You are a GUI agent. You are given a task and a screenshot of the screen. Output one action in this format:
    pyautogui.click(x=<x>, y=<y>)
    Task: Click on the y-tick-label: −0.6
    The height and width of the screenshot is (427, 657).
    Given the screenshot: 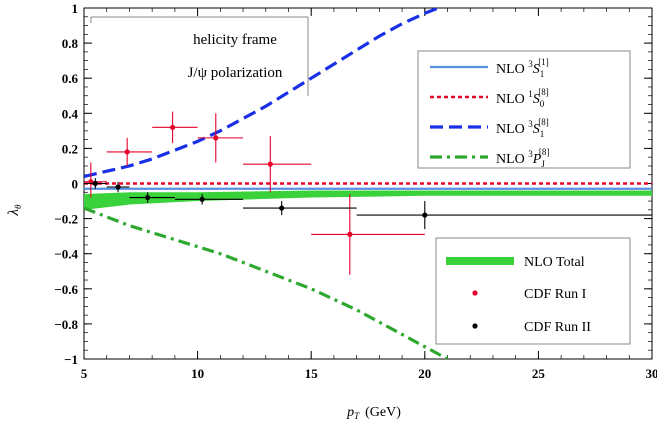 What is the action you would take?
    pyautogui.click(x=66, y=289)
    